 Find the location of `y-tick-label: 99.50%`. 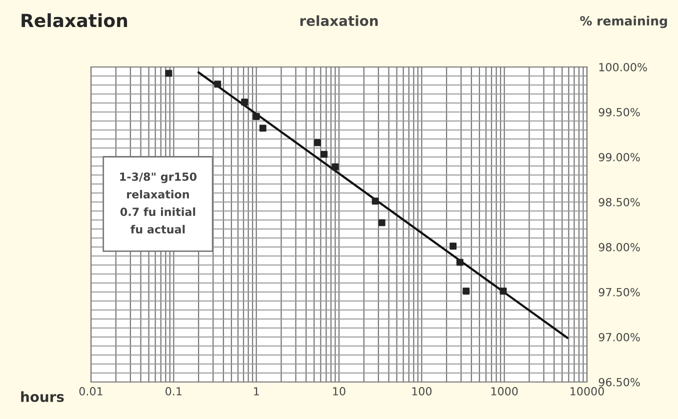

y-tick-label: 99.50% is located at coordinates (619, 112).